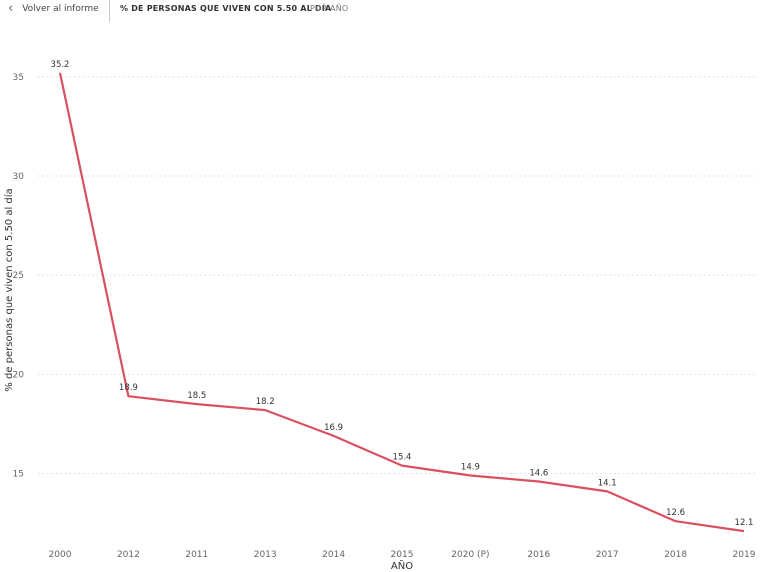 This screenshot has height=572, width=768. What do you see at coordinates (402, 565) in the screenshot?
I see `x-axis-title: AÑO` at bounding box center [402, 565].